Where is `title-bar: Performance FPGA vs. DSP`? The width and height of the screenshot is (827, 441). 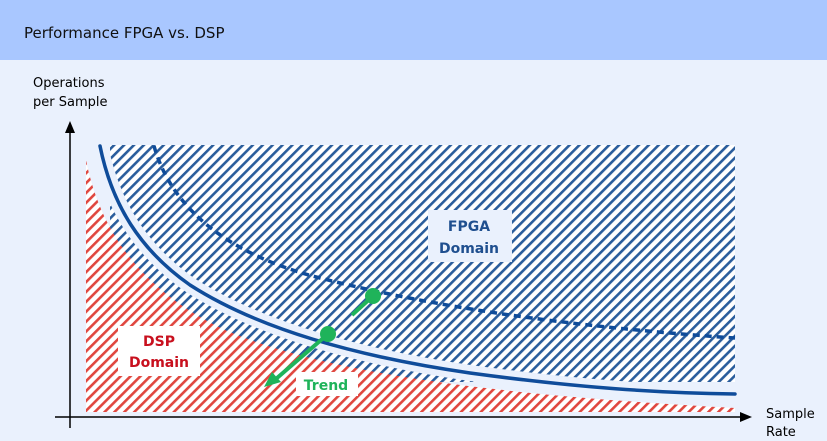
title-bar: Performance FPGA vs. DSP is located at coordinates (413, 30).